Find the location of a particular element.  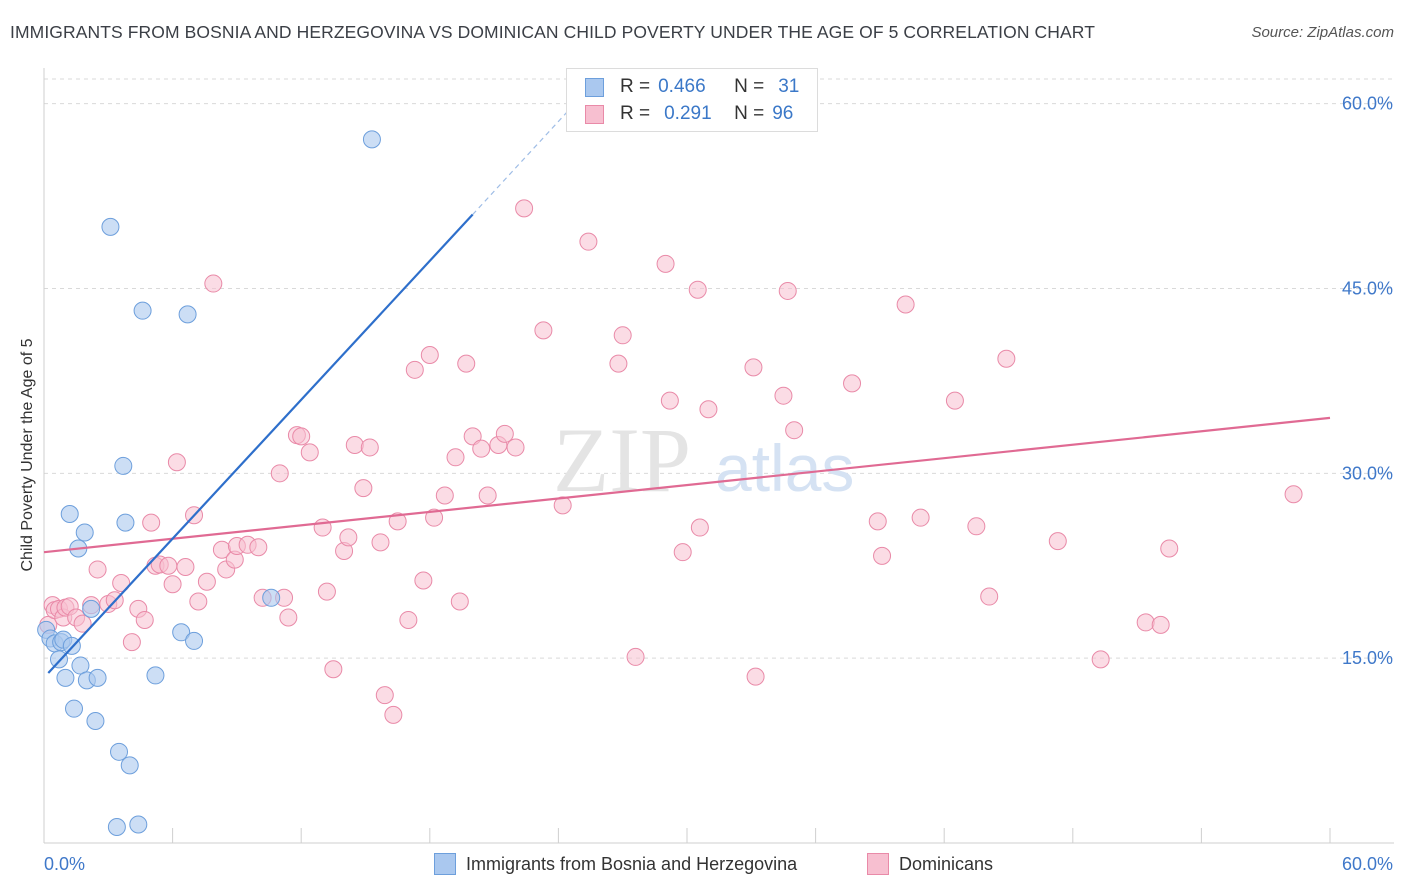

legend-r-value-dominicans: 0.291 is located at coordinates (688, 113).